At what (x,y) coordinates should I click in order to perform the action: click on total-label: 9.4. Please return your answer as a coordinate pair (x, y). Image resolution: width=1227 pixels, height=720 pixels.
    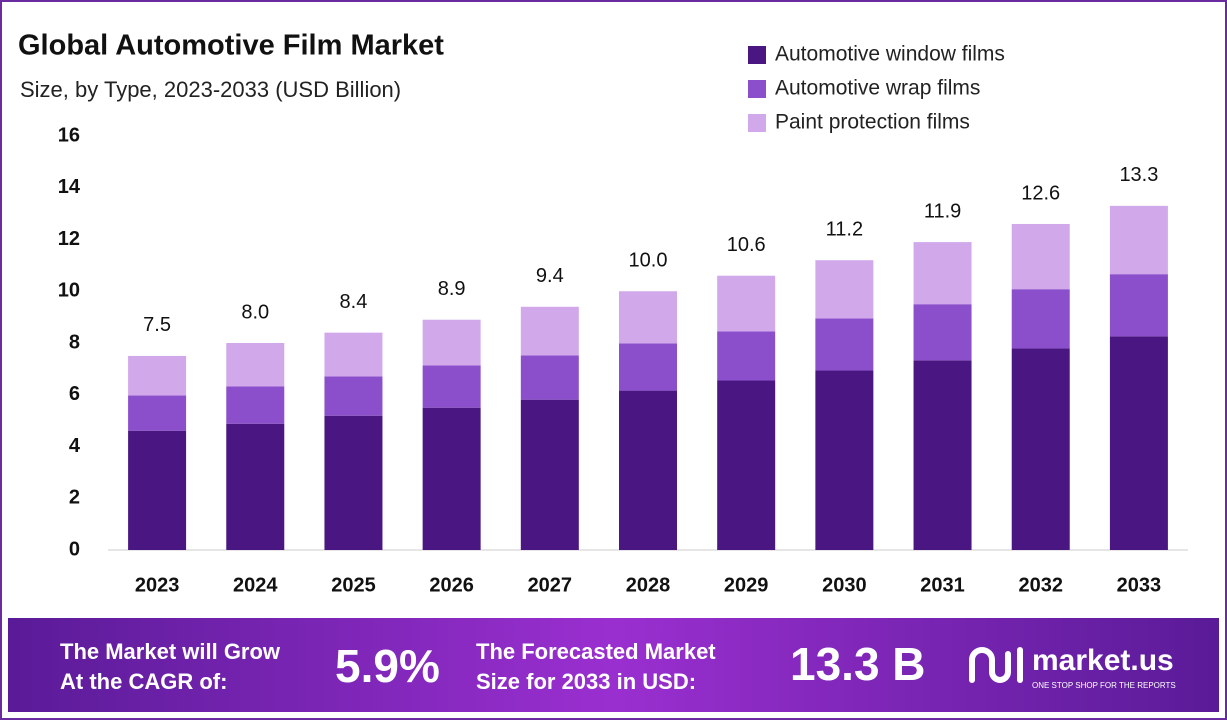
    Looking at the image, I should click on (550, 276).